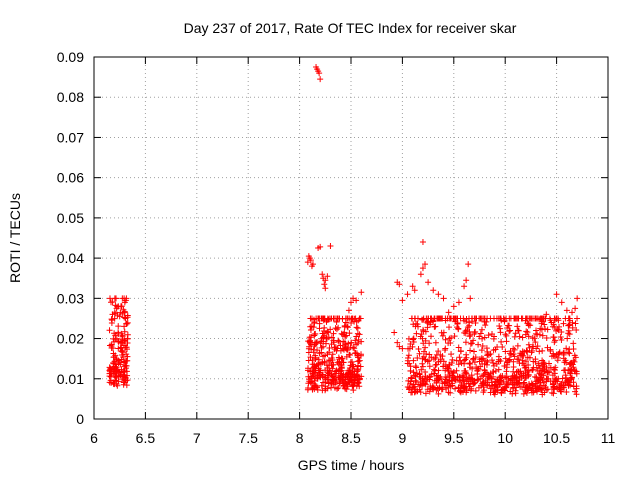 The height and width of the screenshot is (480, 640). What do you see at coordinates (70, 57) in the screenshot?
I see `y-tick-label: 0.09` at bounding box center [70, 57].